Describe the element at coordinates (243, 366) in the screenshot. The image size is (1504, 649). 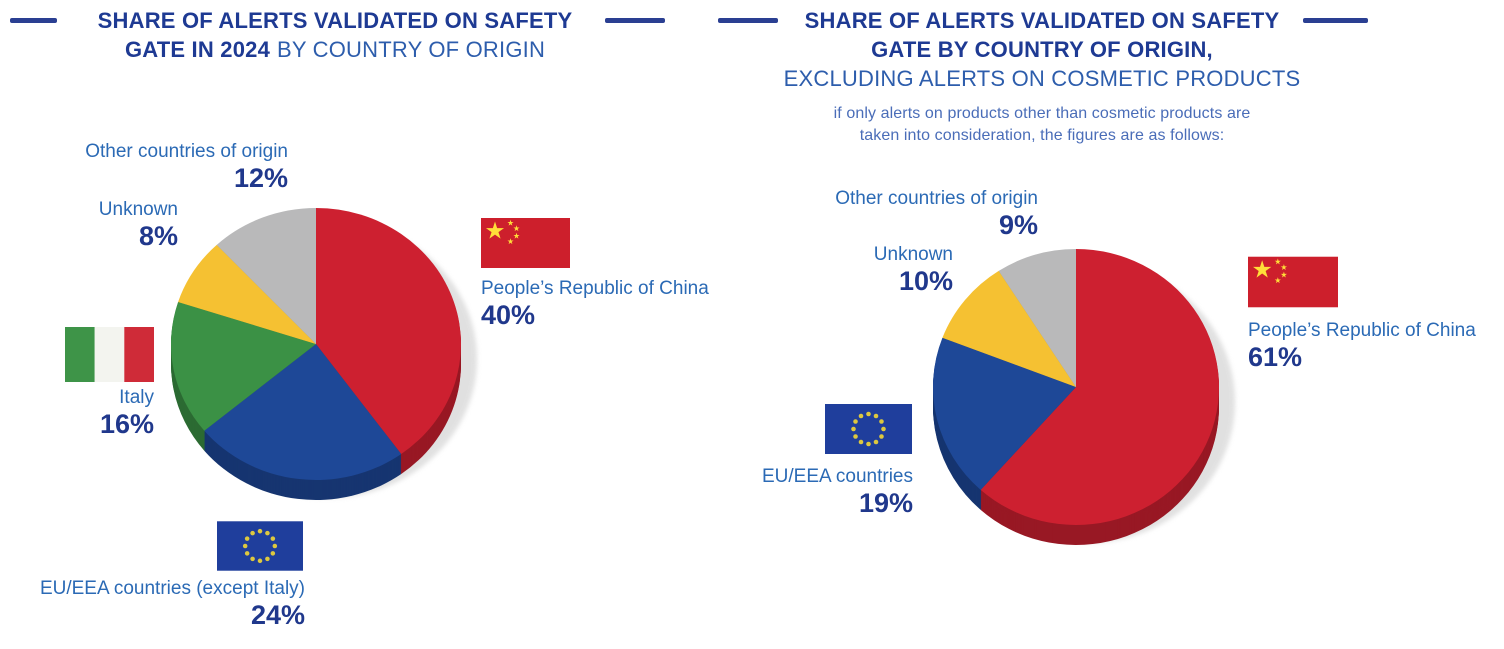
I see `pie-slice-italy` at that location.